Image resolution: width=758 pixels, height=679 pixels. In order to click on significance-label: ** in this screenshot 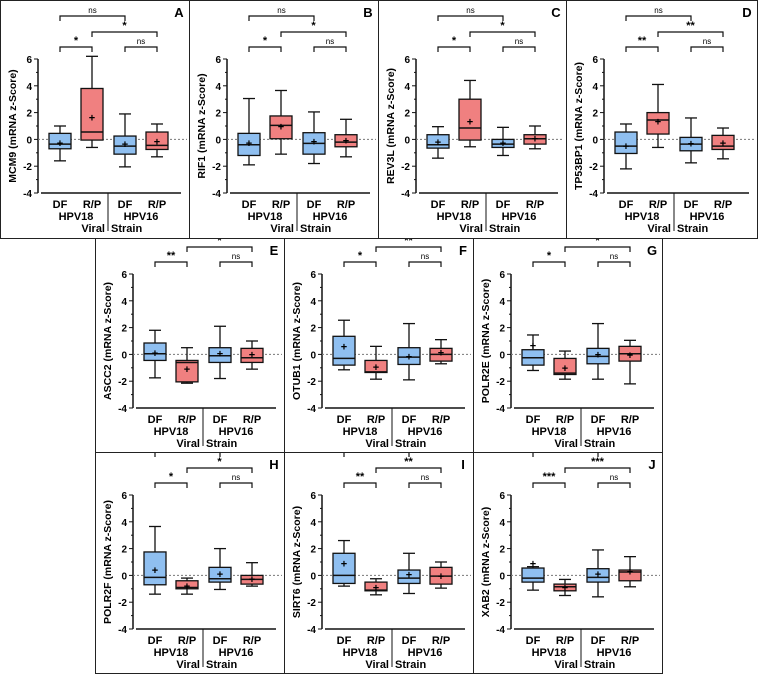, I will do `click(408, 462)`.